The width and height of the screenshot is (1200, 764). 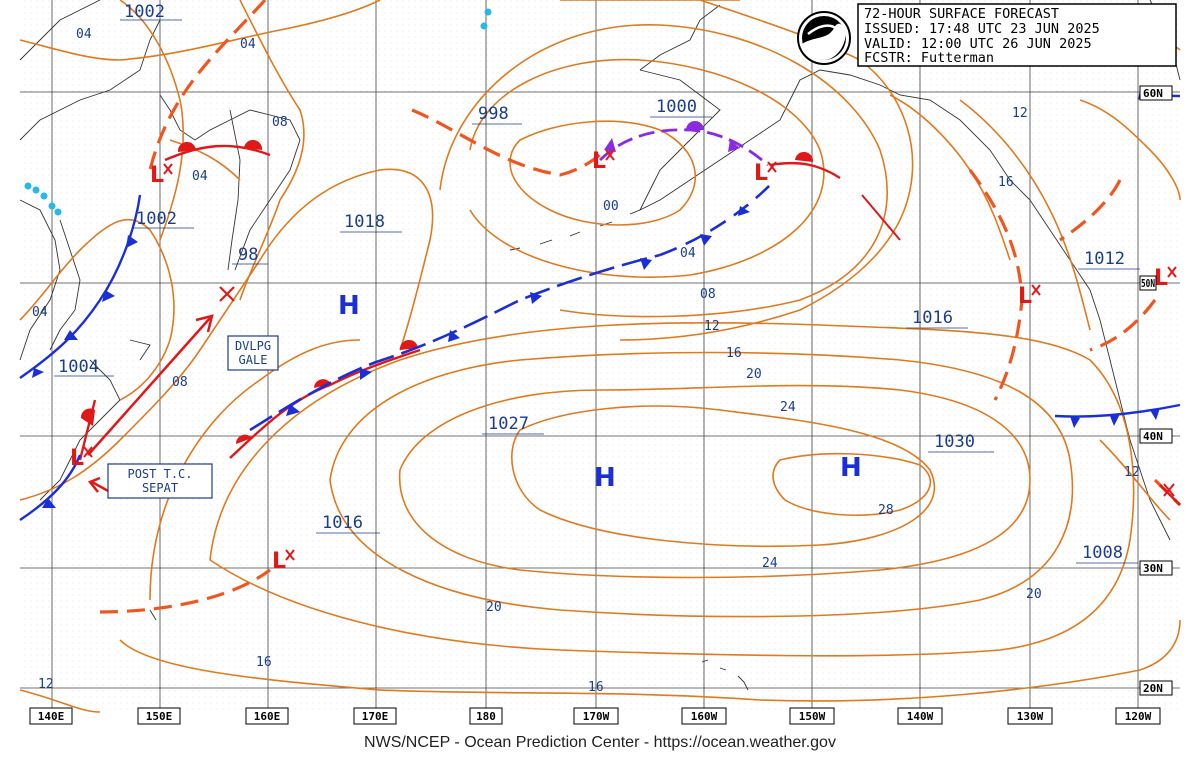 I want to click on longitude-label: 160W, so click(x=704, y=716).